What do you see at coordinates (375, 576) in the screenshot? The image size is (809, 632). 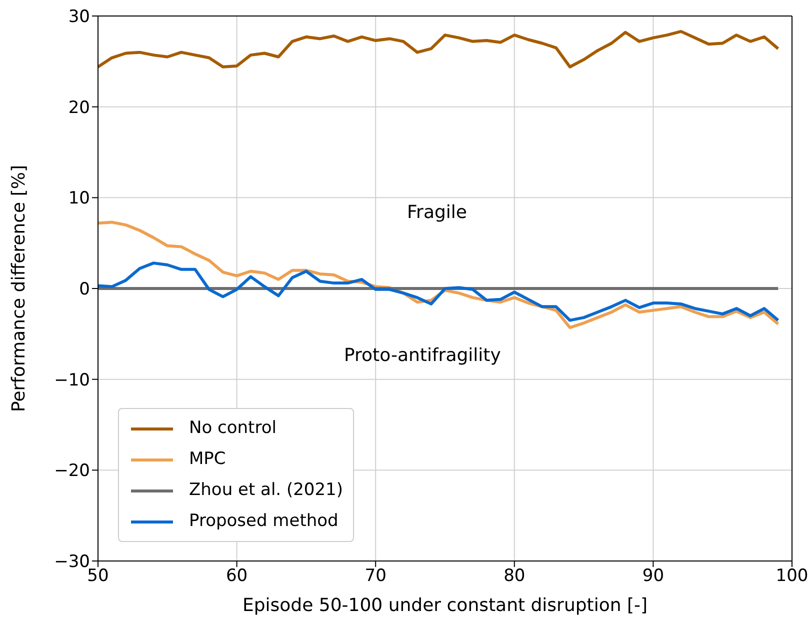 I see `x-tick-label: 70` at bounding box center [375, 576].